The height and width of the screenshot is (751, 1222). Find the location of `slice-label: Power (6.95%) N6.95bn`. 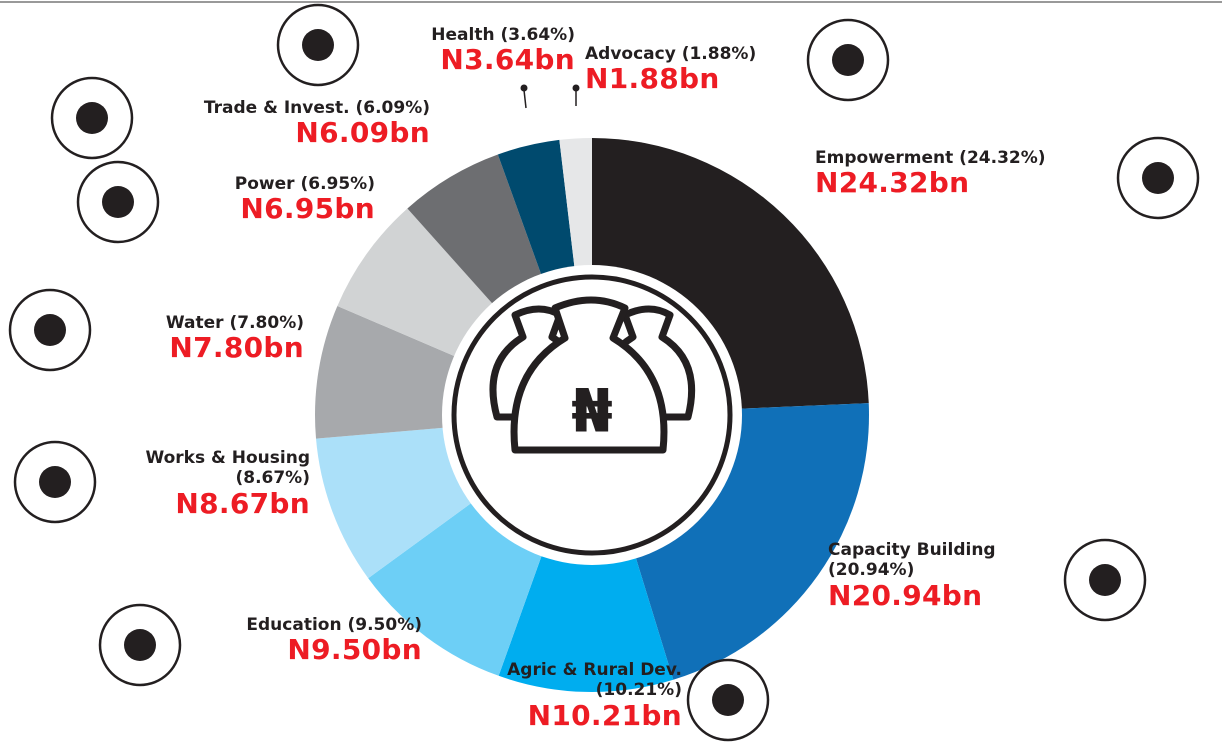

slice-label: Power (6.95%) N6.95bn is located at coordinates (305, 199).